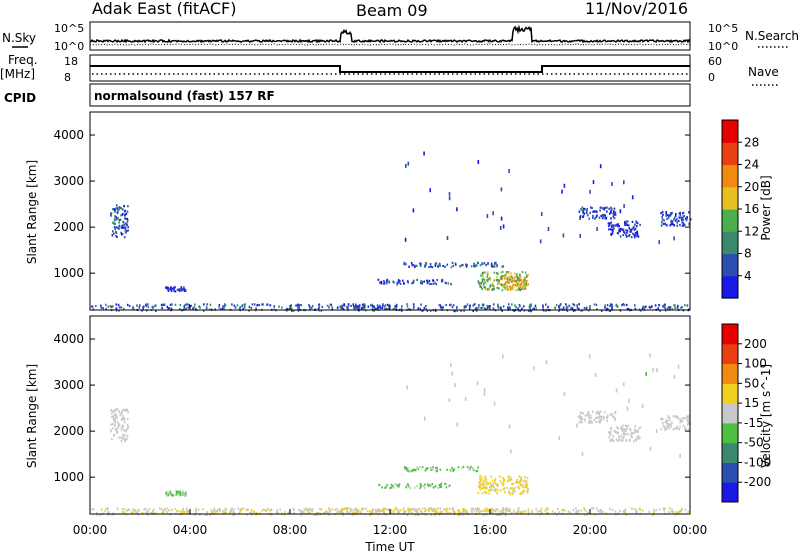  What do you see at coordinates (19, 38) in the screenshot?
I see `nsky-label: N.Sky` at bounding box center [19, 38].